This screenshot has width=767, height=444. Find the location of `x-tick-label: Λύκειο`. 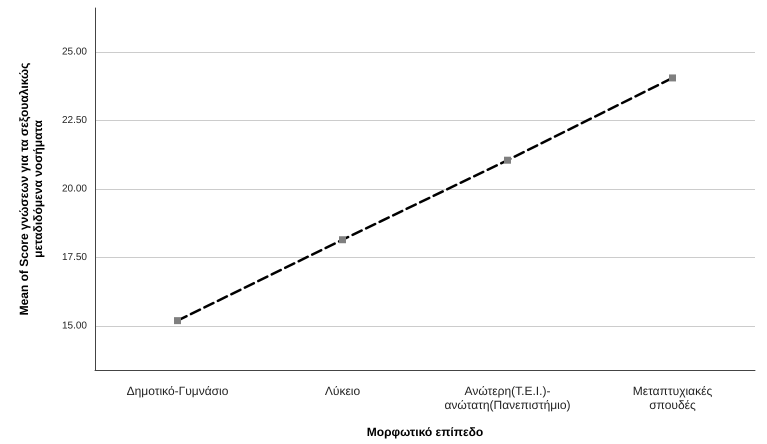

x-tick-label: Λύκειο is located at coordinates (342, 391).